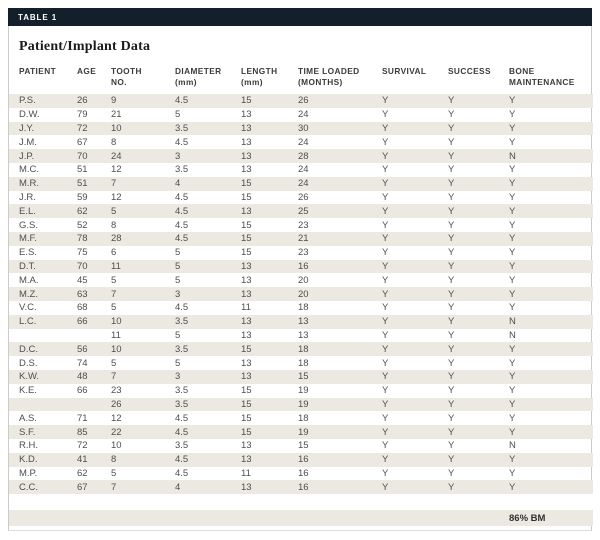 The width and height of the screenshot is (600, 540). I want to click on cell-age, so click(94, 405).